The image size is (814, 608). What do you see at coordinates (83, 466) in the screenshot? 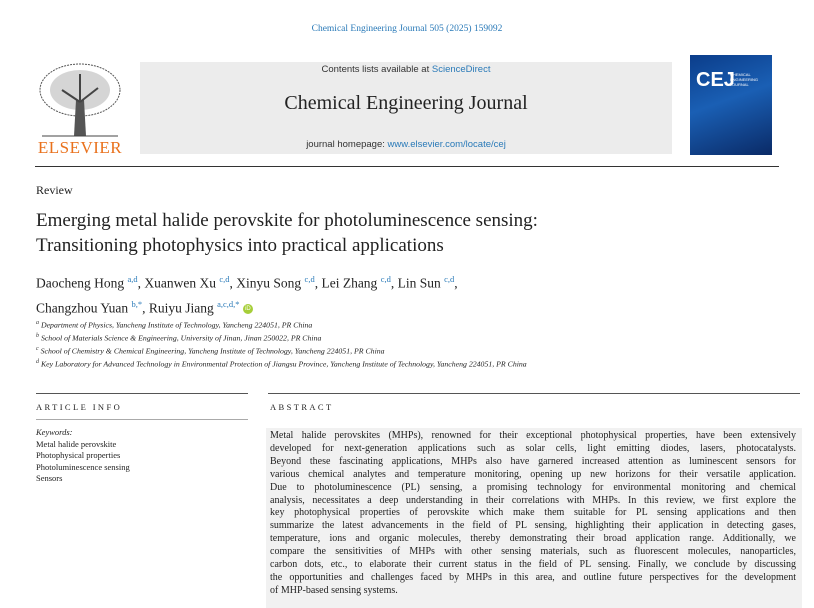
I see `keyword: Photoluminescence sensing` at bounding box center [83, 466].